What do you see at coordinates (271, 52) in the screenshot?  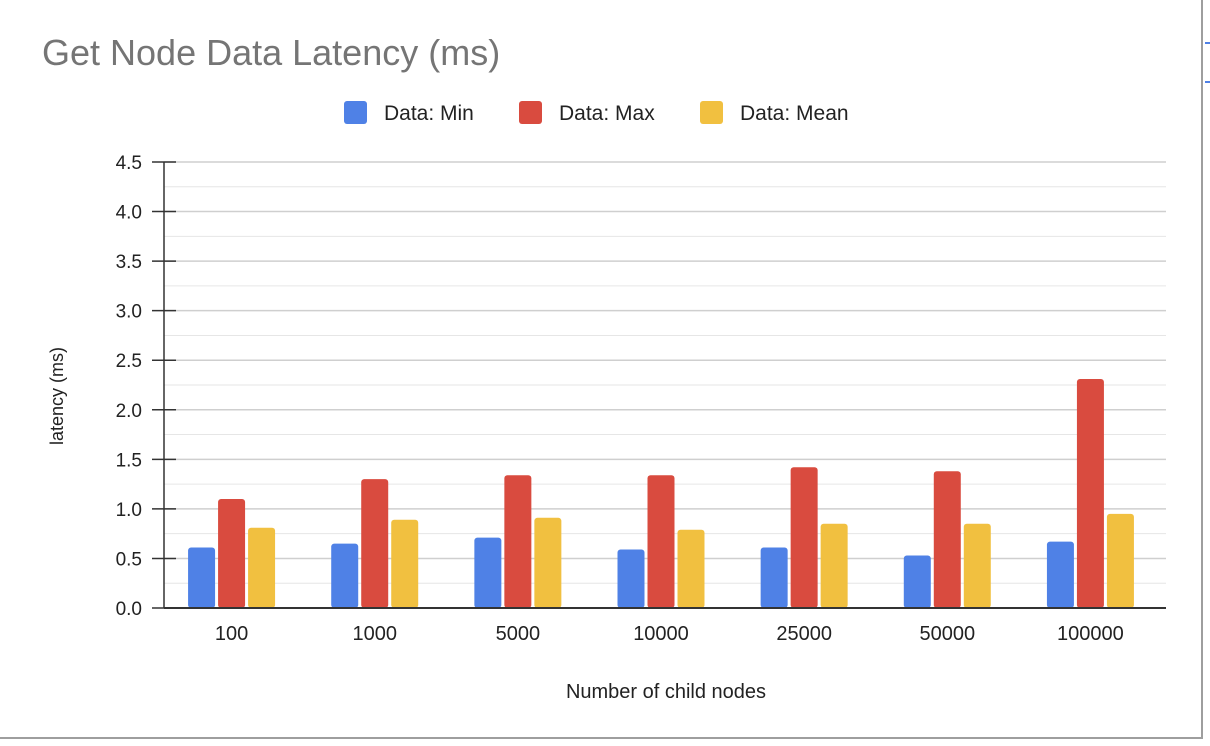 I see `chart-title: Get Node Data Latency (ms)` at bounding box center [271, 52].